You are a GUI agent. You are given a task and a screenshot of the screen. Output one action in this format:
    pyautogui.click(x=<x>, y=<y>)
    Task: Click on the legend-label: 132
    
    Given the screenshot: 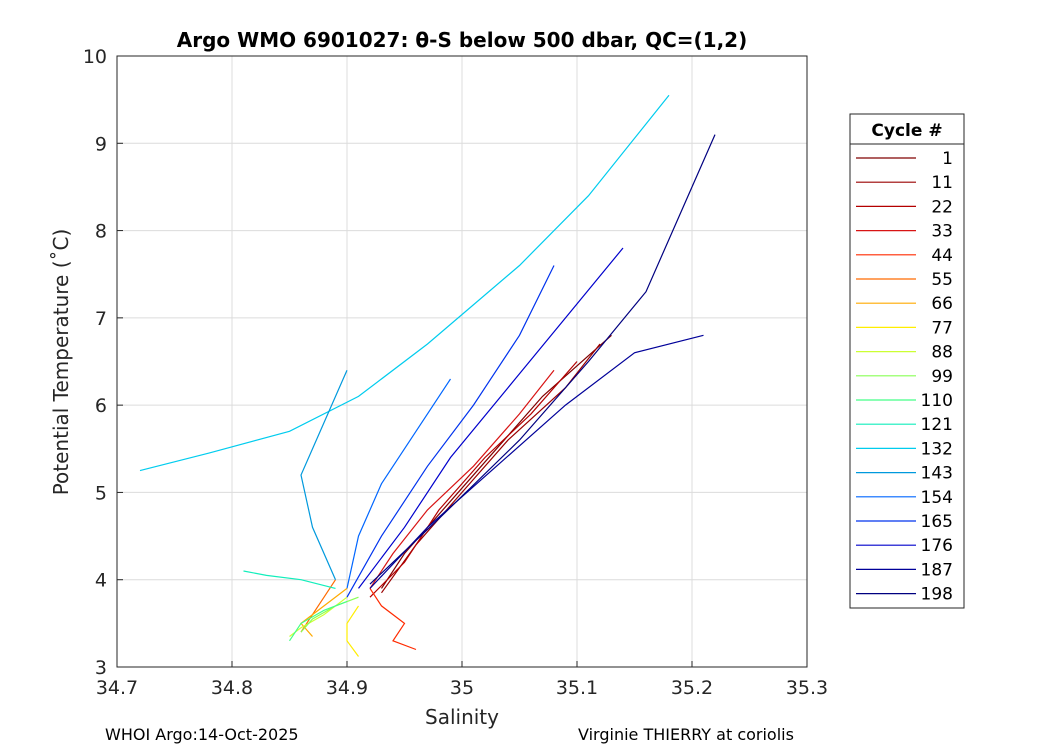 What is the action you would take?
    pyautogui.click(x=937, y=449)
    